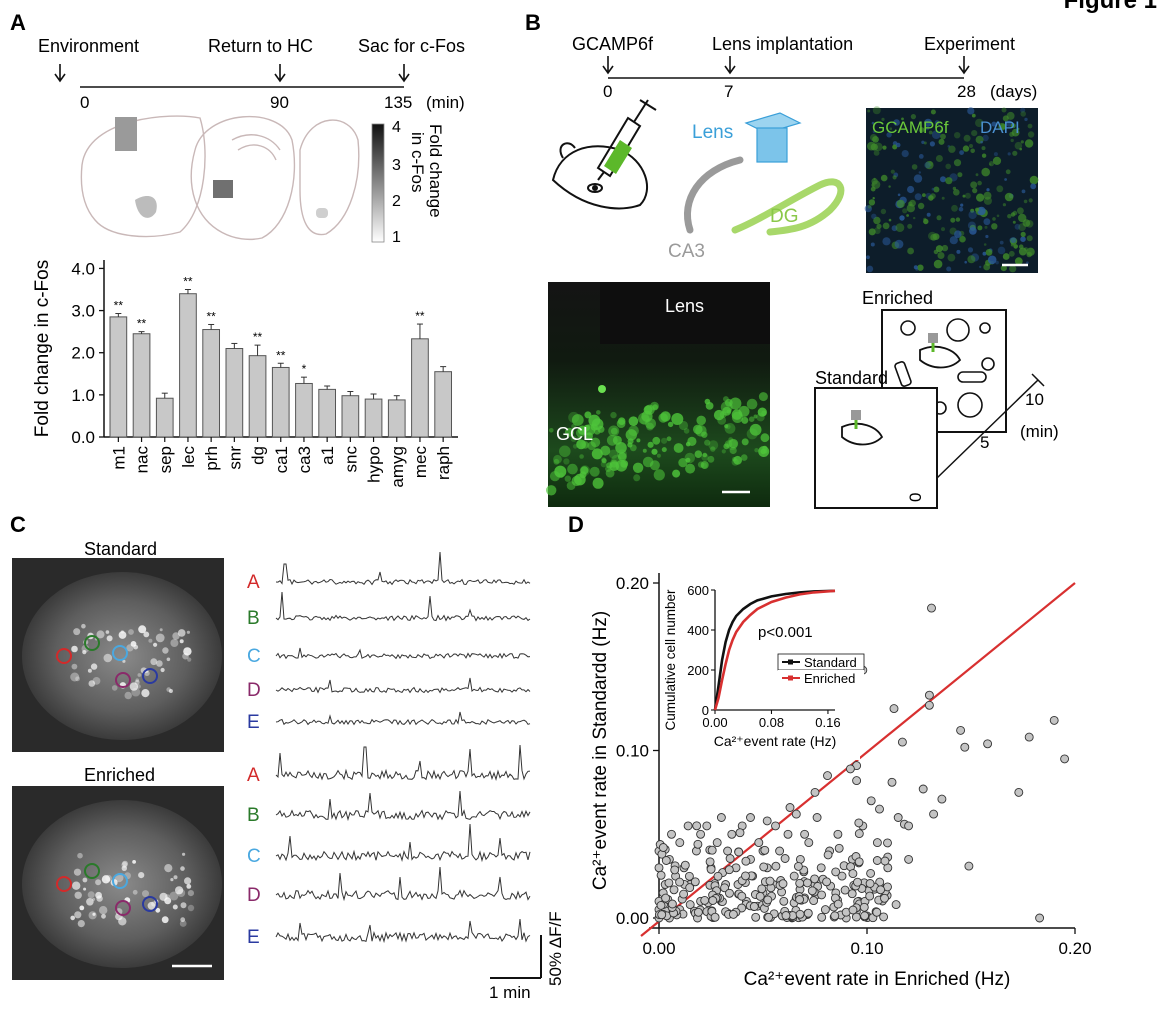 Image resolution: width=1157 pixels, height=1009 pixels. What do you see at coordinates (1074, 948) in the screenshot?
I see `scatter-x-tick-label: 0.20` at bounding box center [1074, 948].